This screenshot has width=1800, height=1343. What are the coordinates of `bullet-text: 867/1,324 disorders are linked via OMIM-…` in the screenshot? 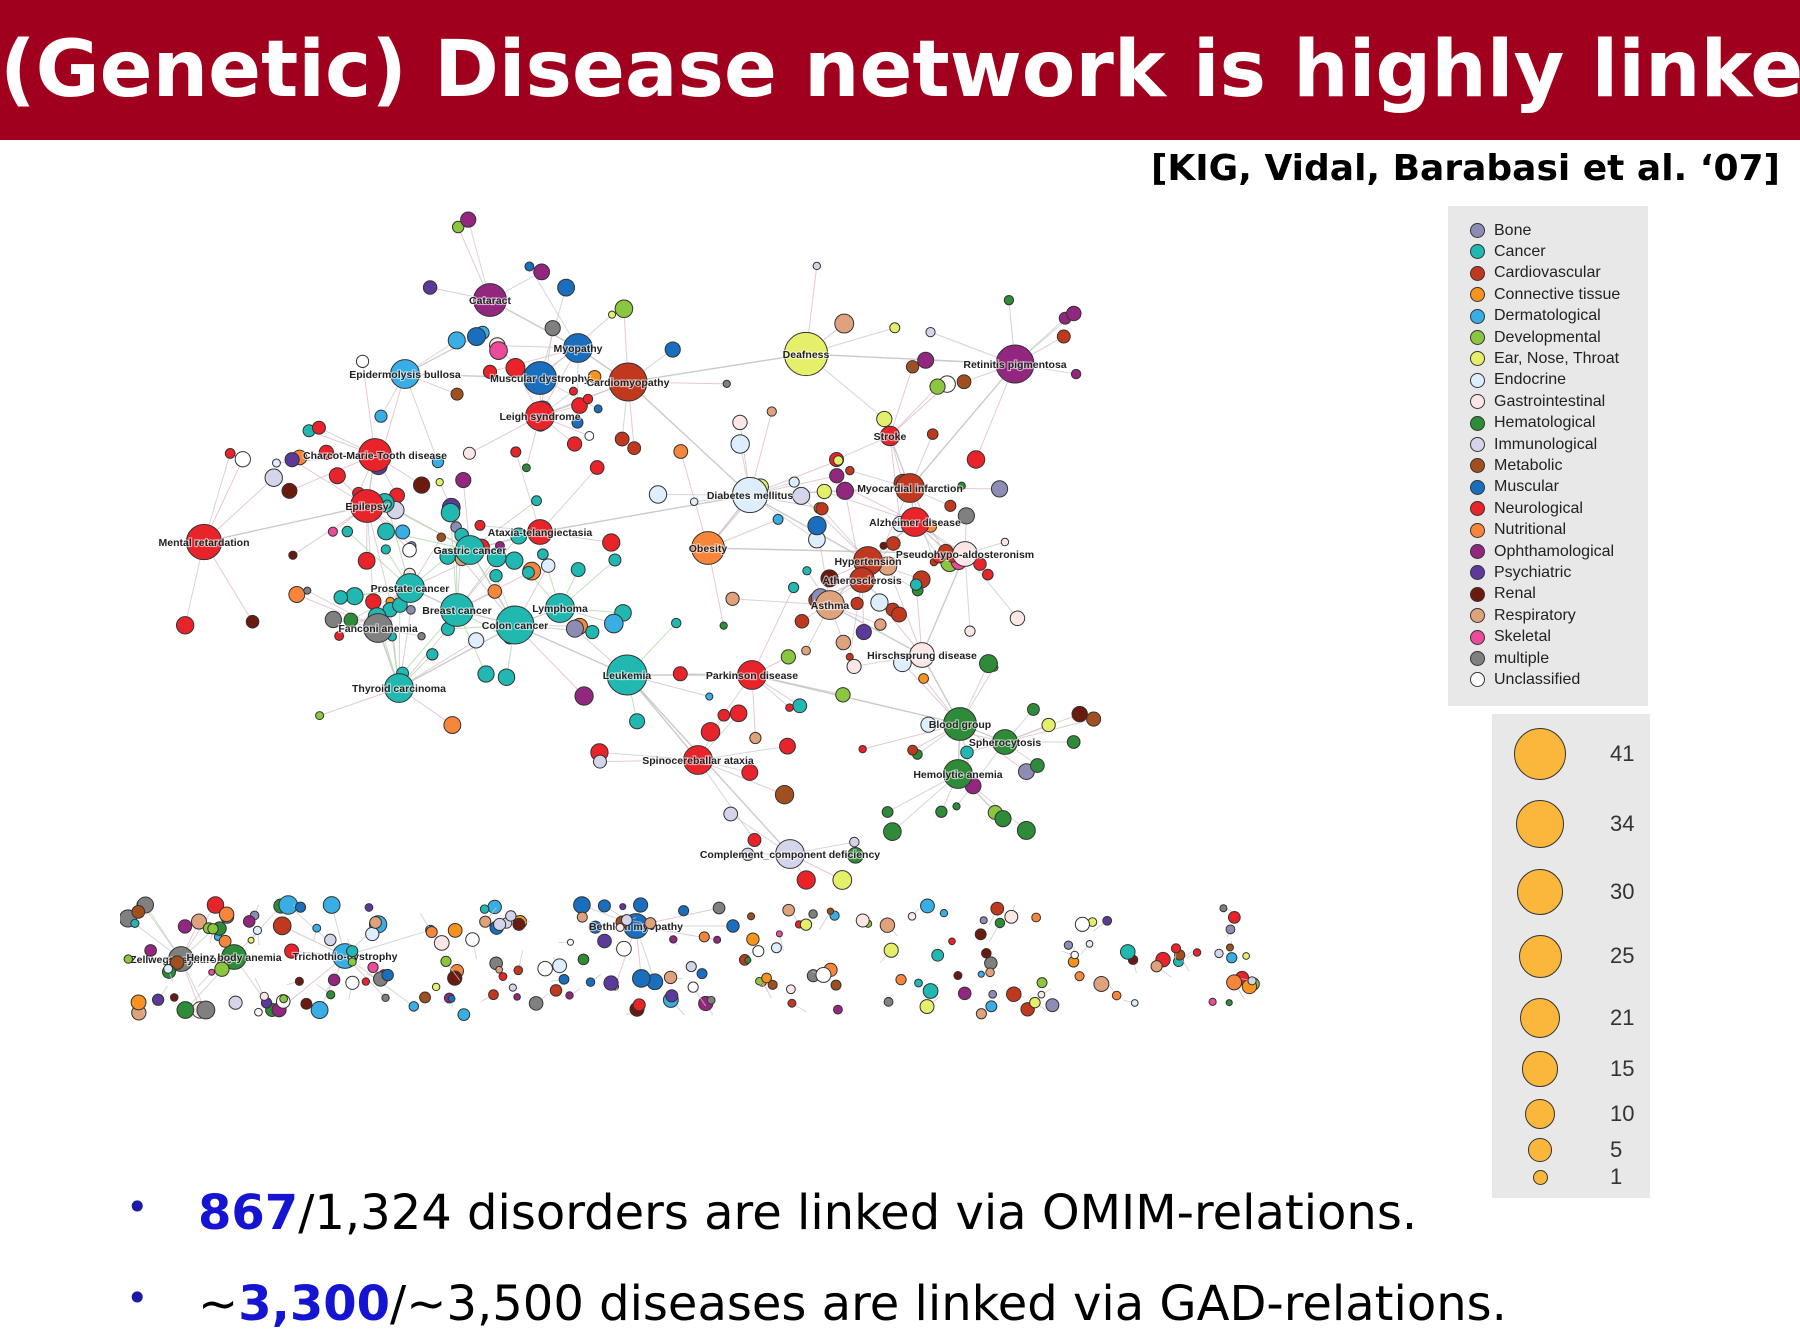 It's located at (807, 1213).